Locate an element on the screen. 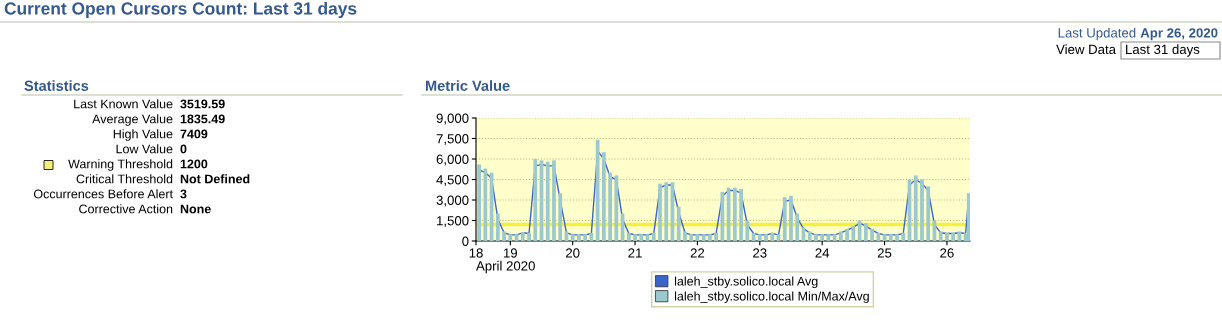 The height and width of the screenshot is (320, 1222). y-tick-label: 9,000 is located at coordinates (452, 119).